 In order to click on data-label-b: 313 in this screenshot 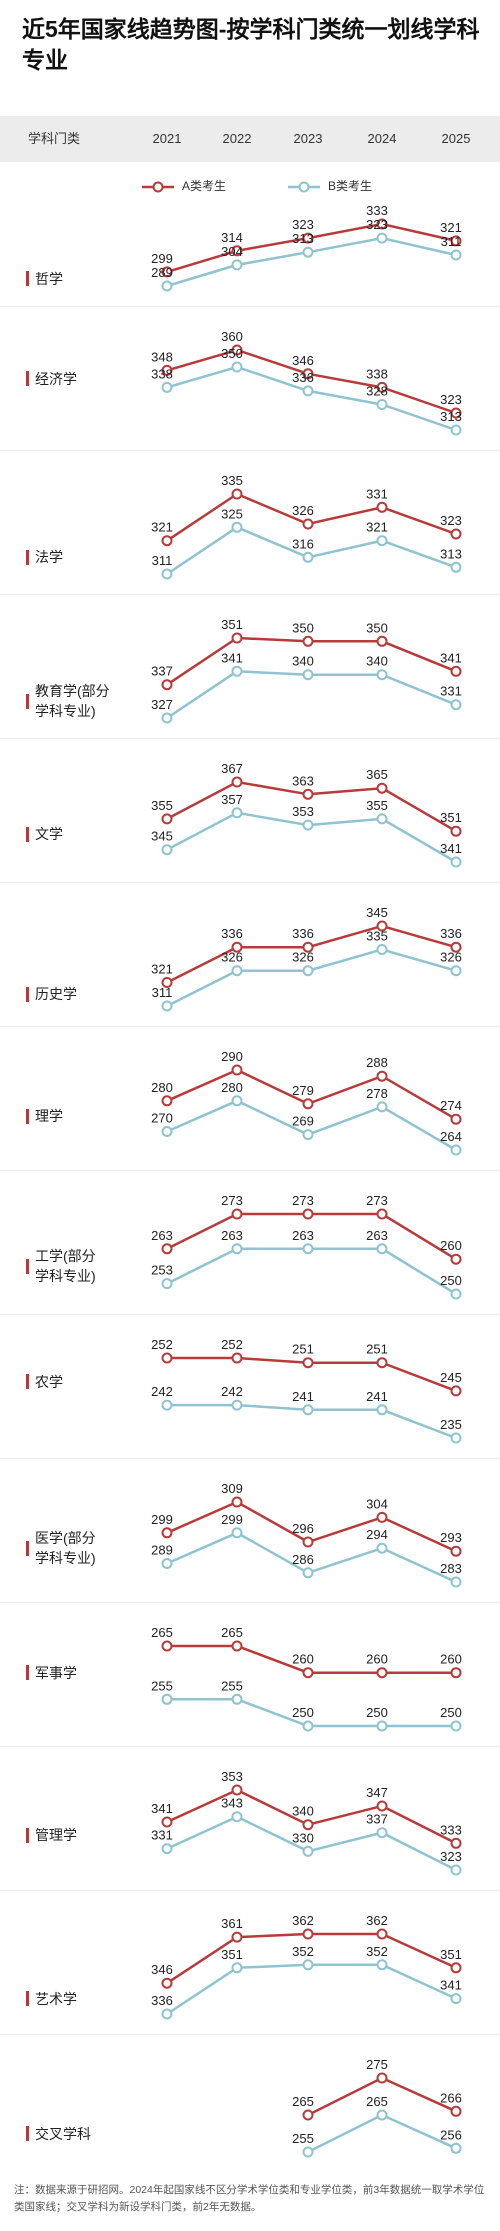, I will do `click(451, 416)`.